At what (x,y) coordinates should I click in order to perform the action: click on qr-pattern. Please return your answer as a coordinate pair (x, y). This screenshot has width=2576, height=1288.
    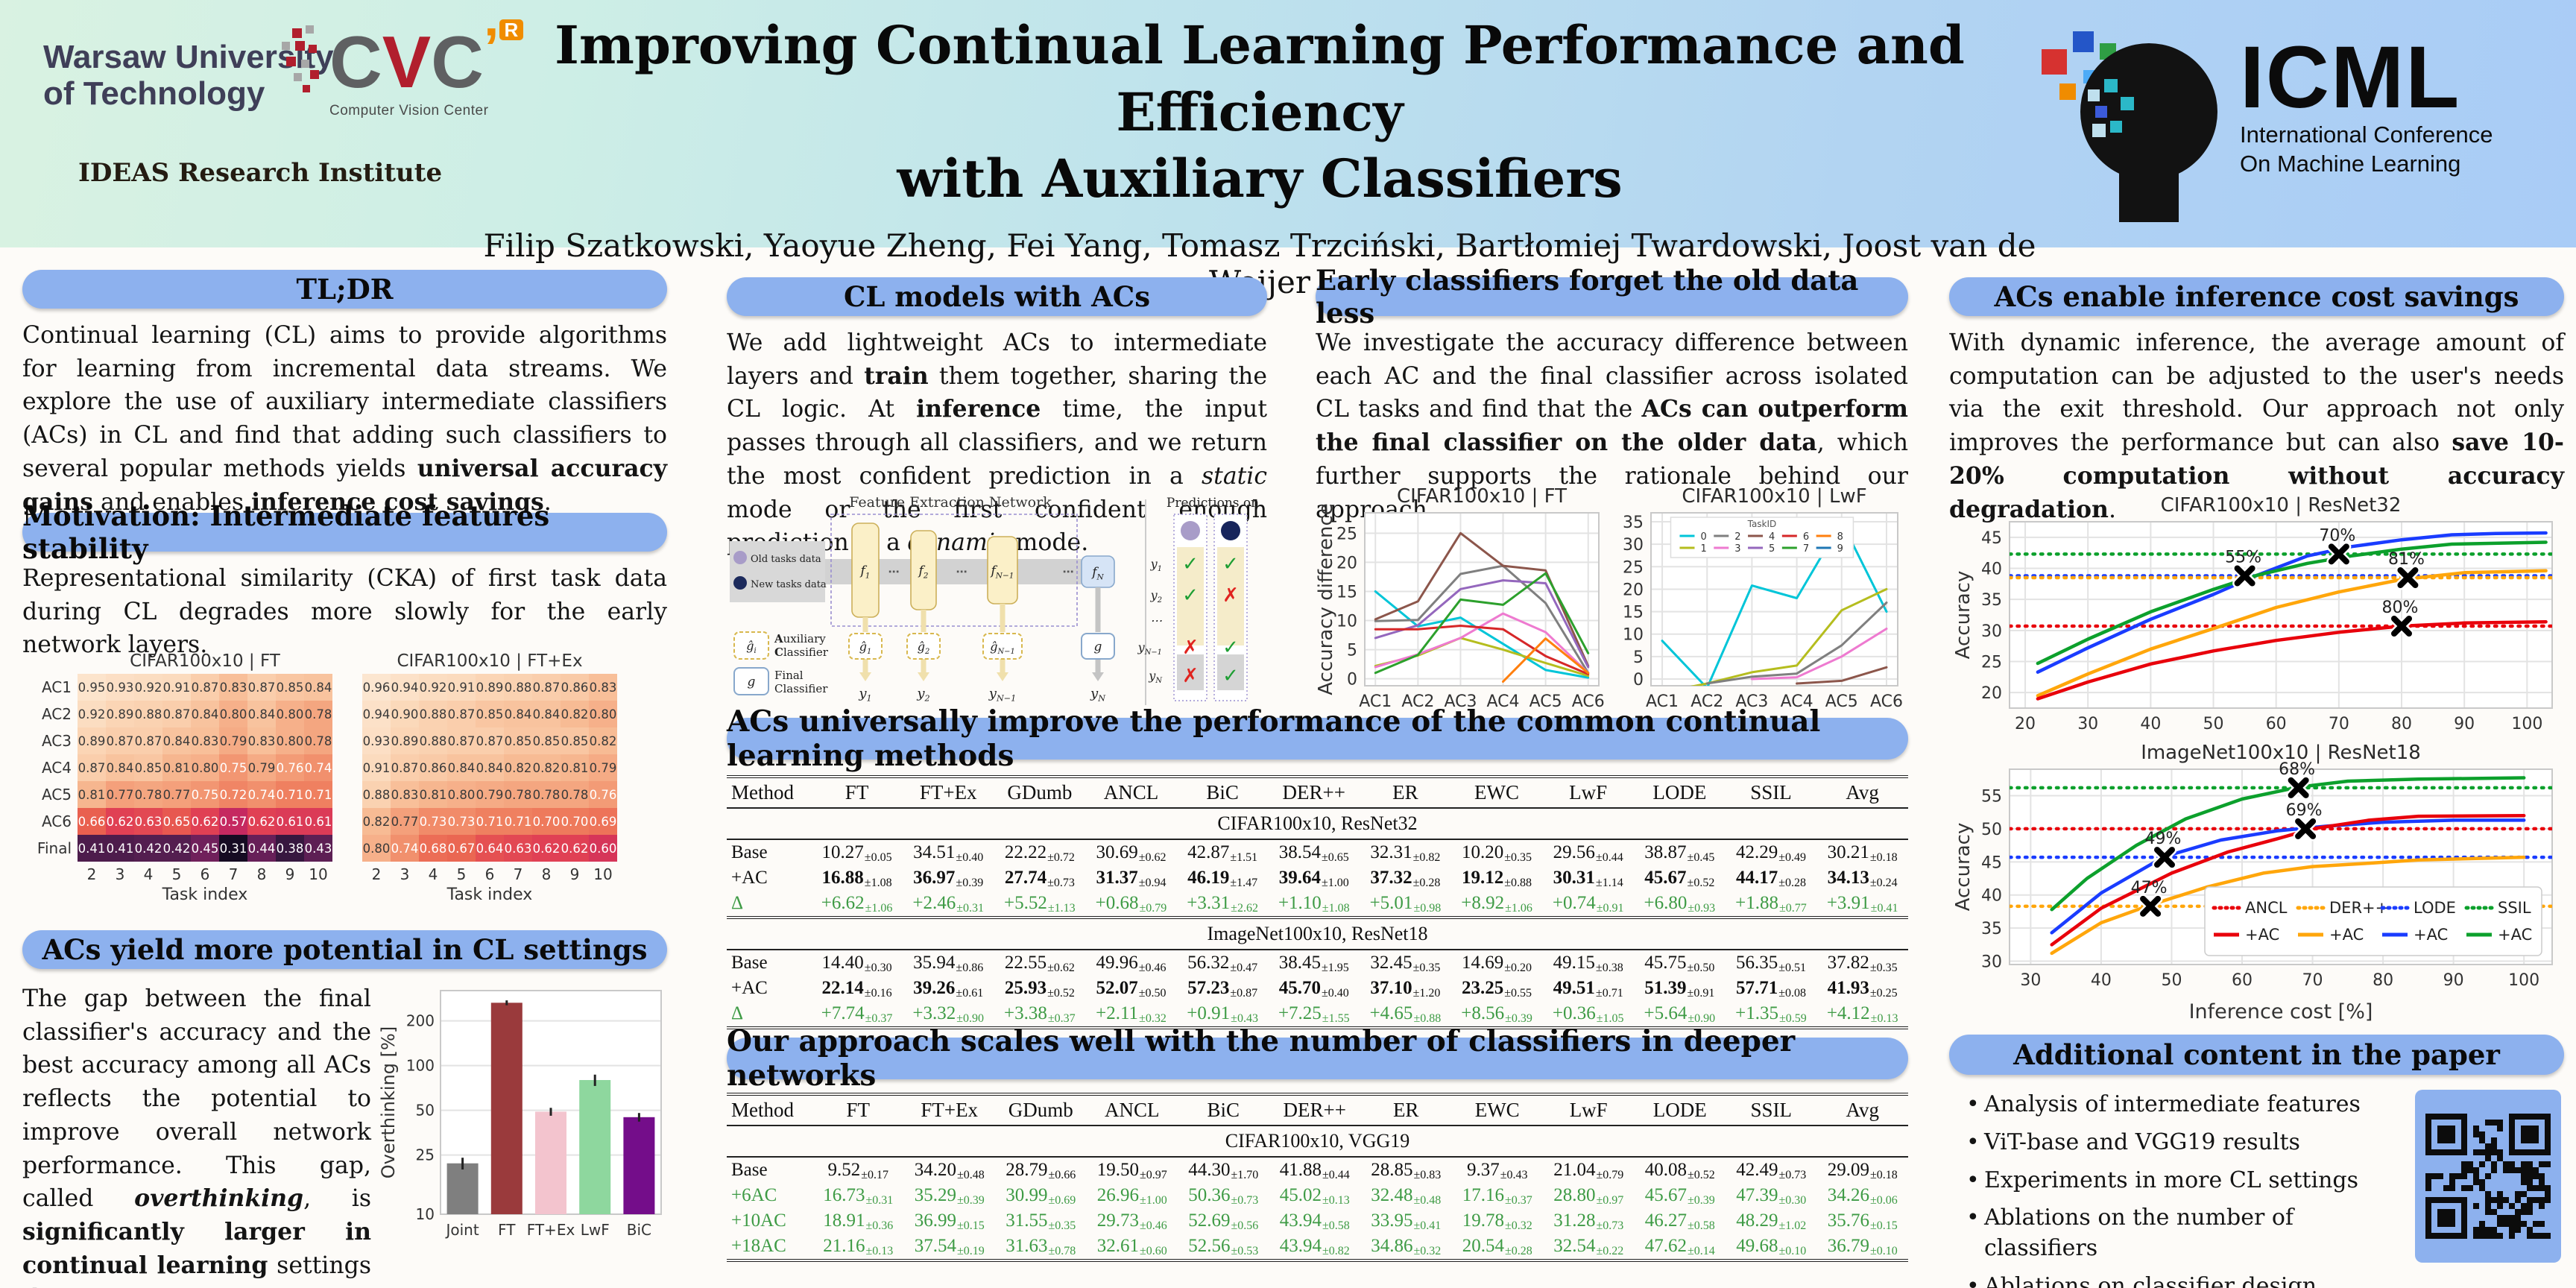
    Looking at the image, I should click on (2488, 1176).